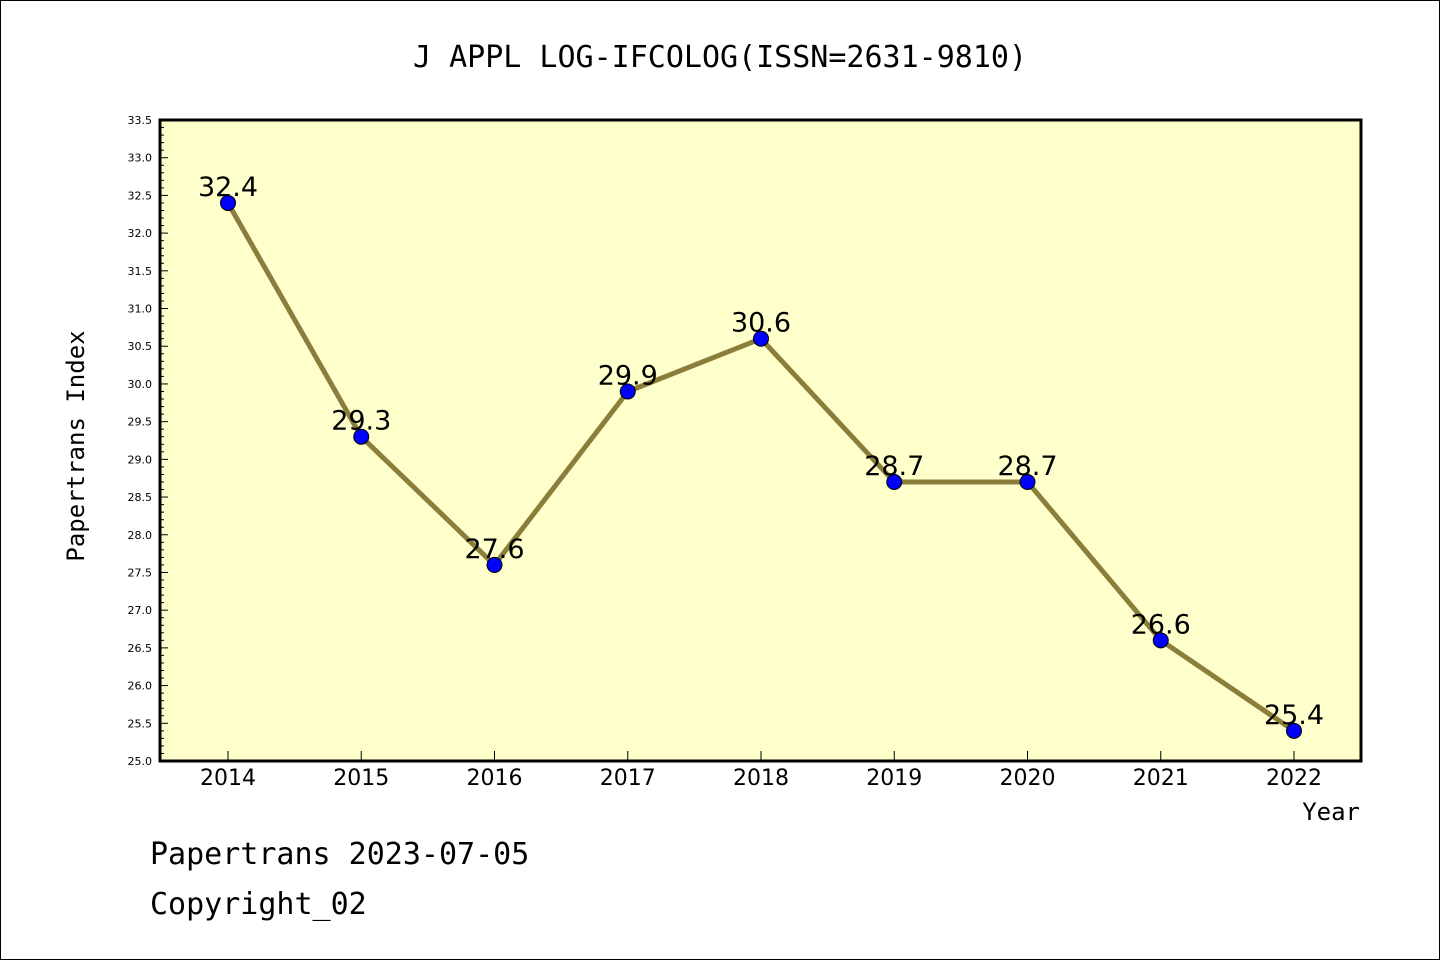 Image resolution: width=1440 pixels, height=960 pixels. I want to click on y-tick-label: 26.0, so click(140, 686).